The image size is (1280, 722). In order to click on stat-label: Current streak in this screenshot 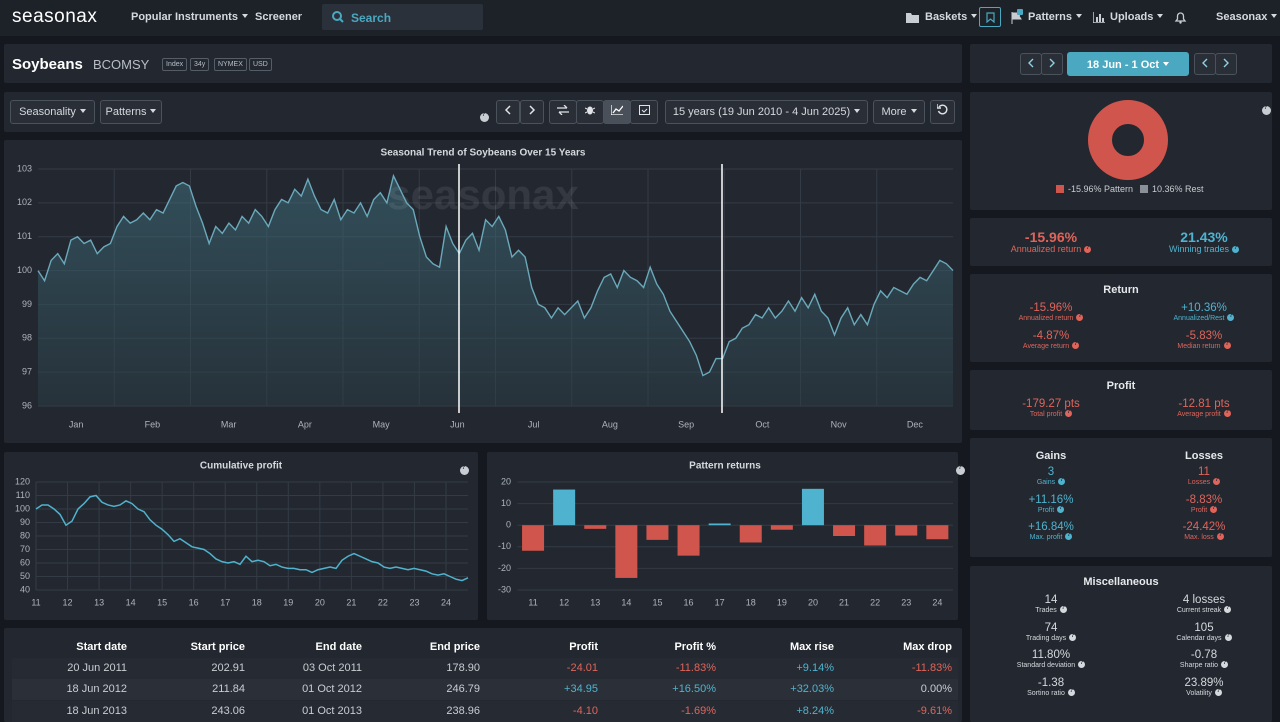, I will do `click(1204, 609)`.